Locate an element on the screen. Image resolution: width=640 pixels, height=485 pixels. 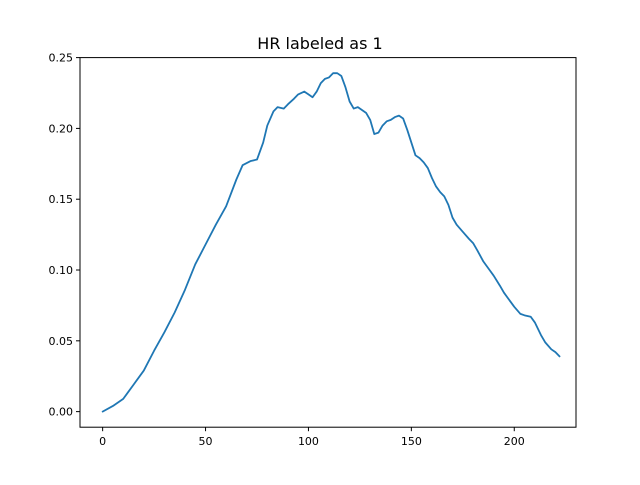
y-tick-label: 0.20 is located at coordinates (61, 128).